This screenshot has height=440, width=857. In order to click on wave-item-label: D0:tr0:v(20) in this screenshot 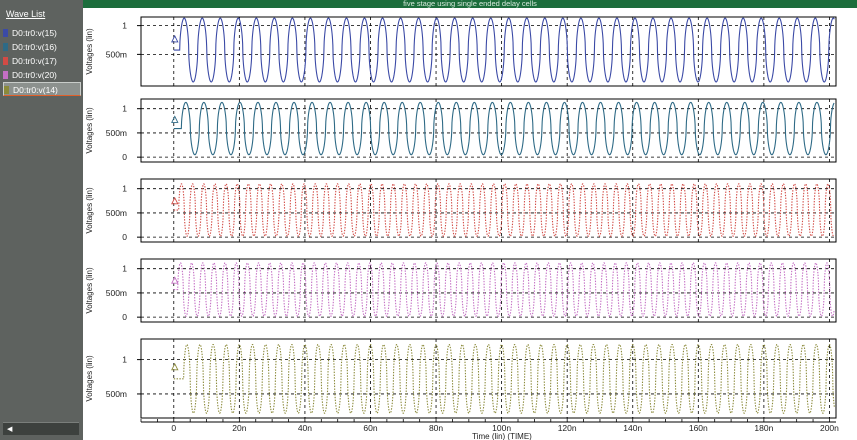, I will do `click(34, 75)`.